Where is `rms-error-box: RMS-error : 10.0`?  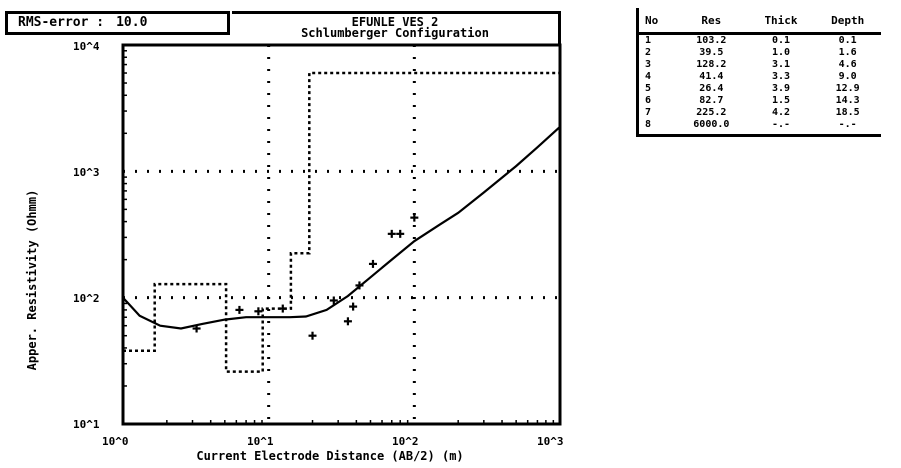 rms-error-box: RMS-error : 10.0 is located at coordinates (117, 23).